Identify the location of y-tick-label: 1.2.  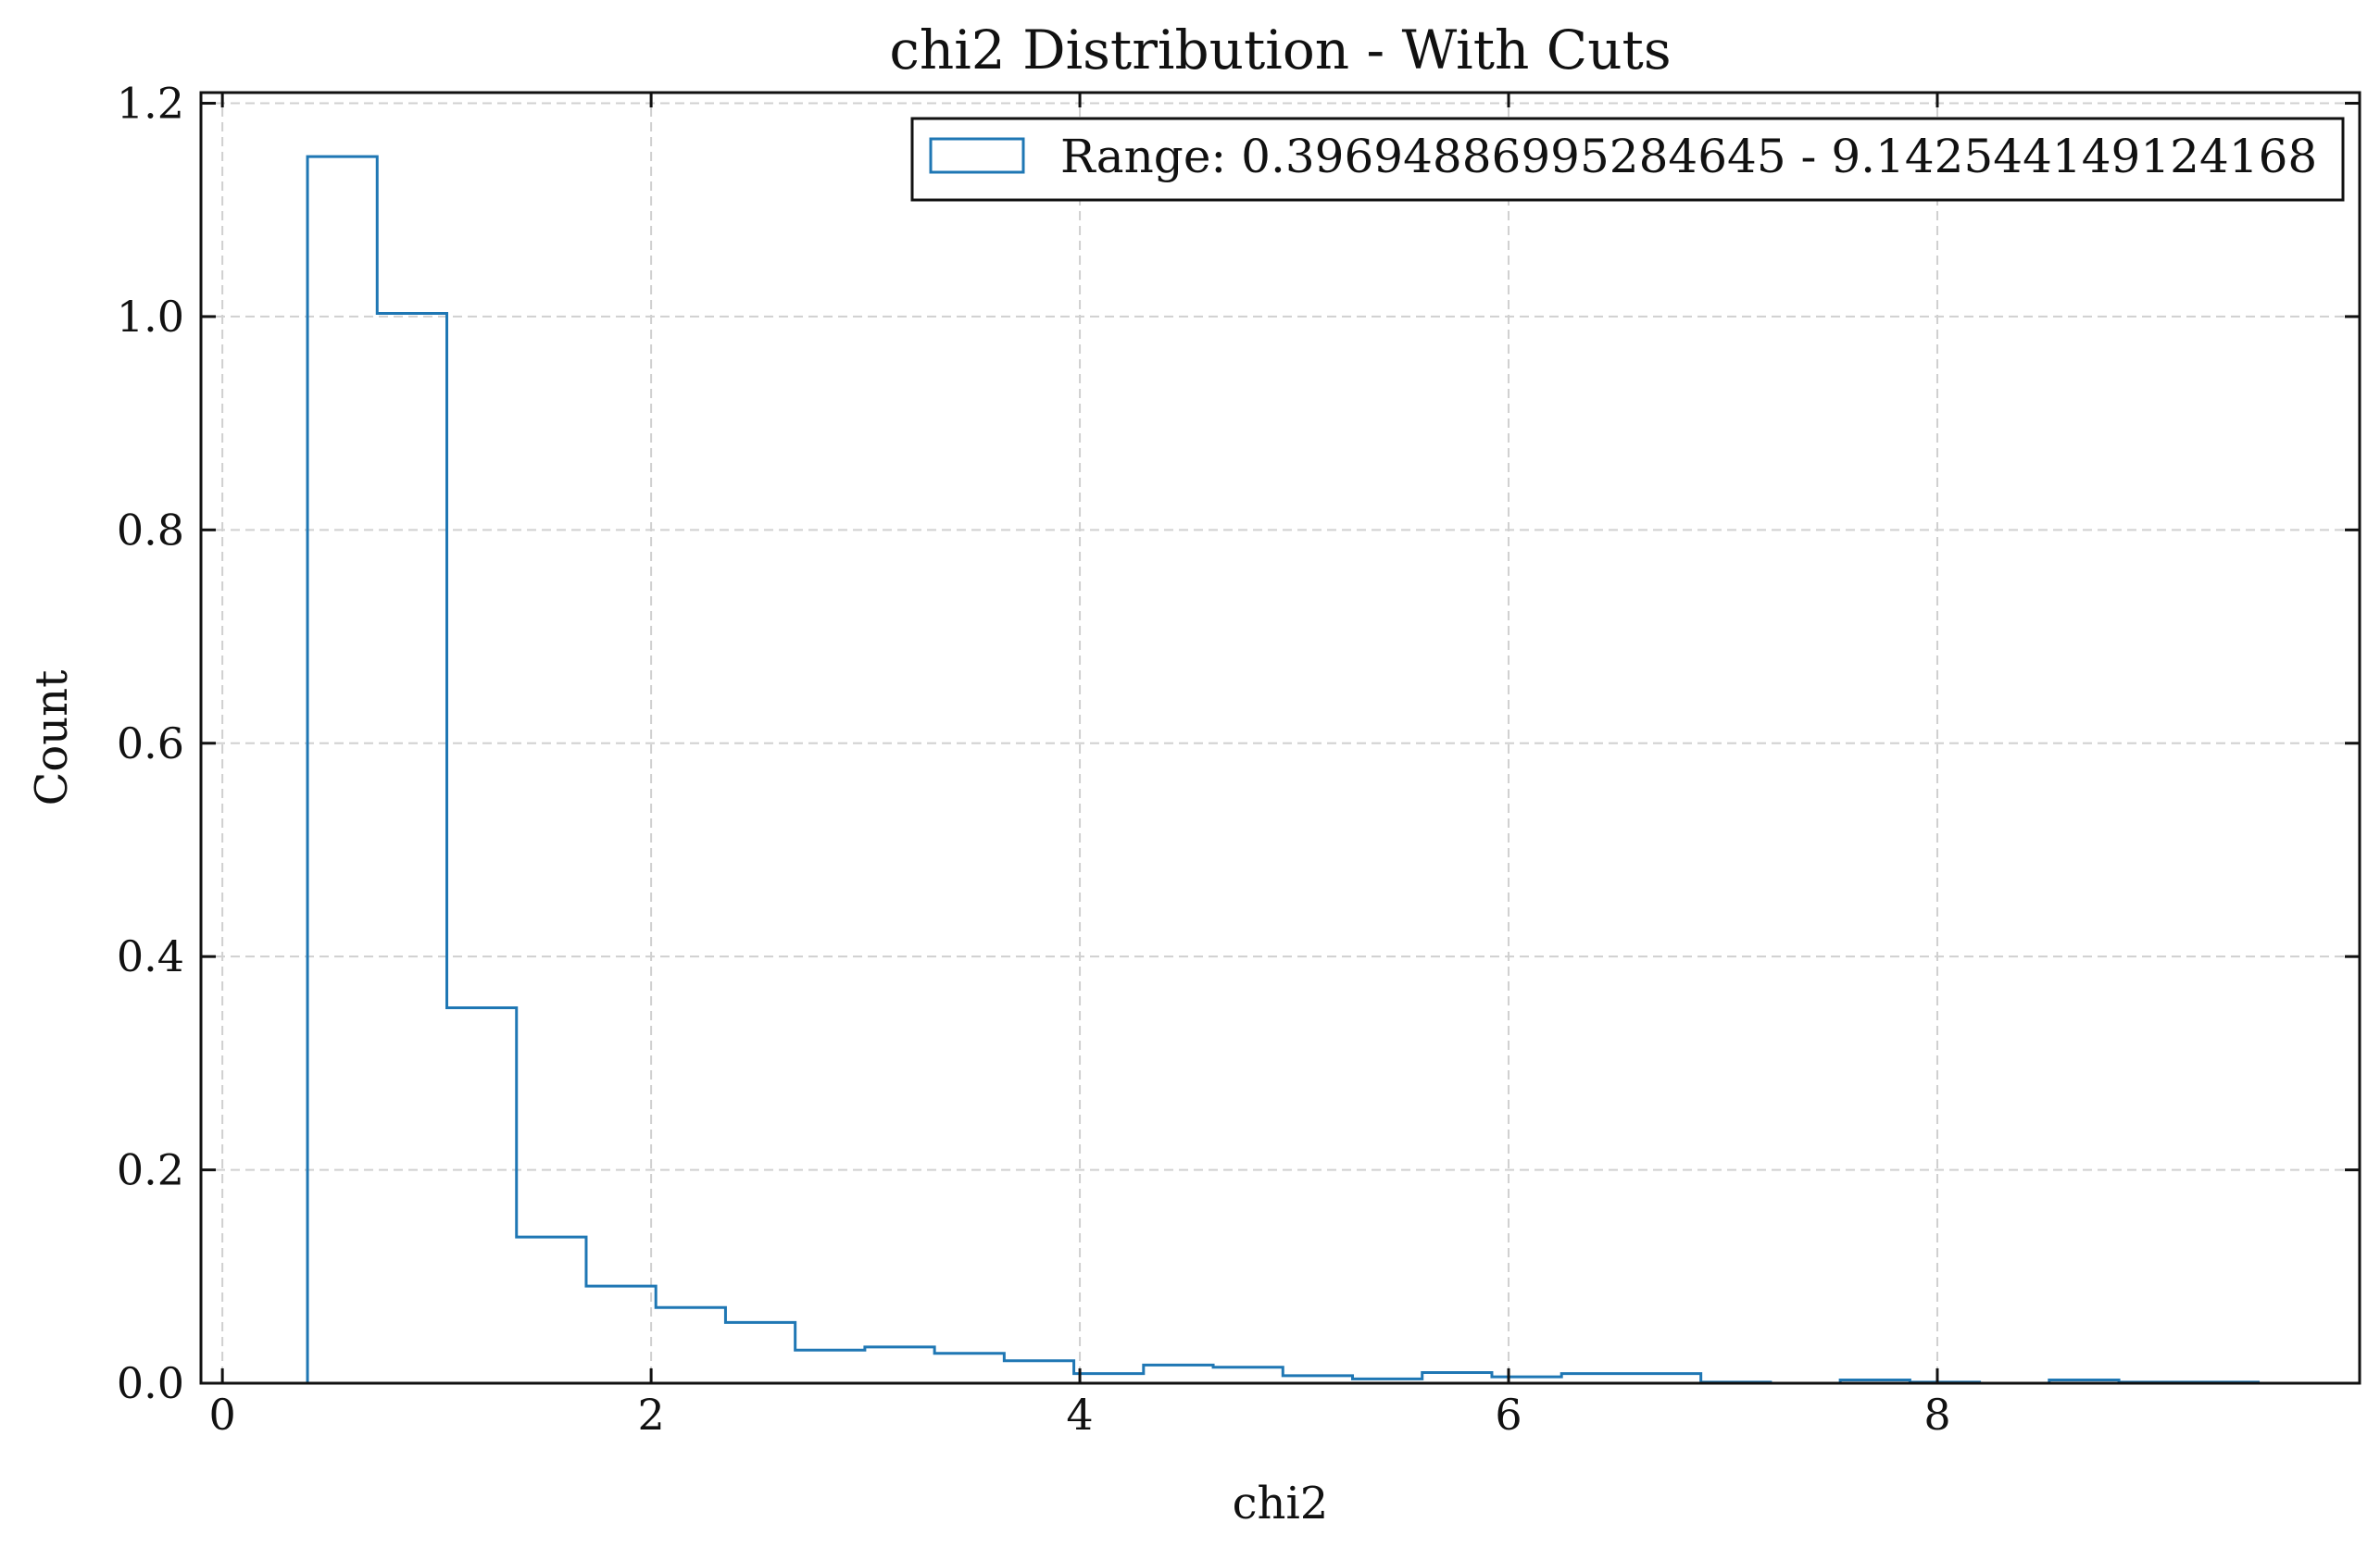
(150, 104).